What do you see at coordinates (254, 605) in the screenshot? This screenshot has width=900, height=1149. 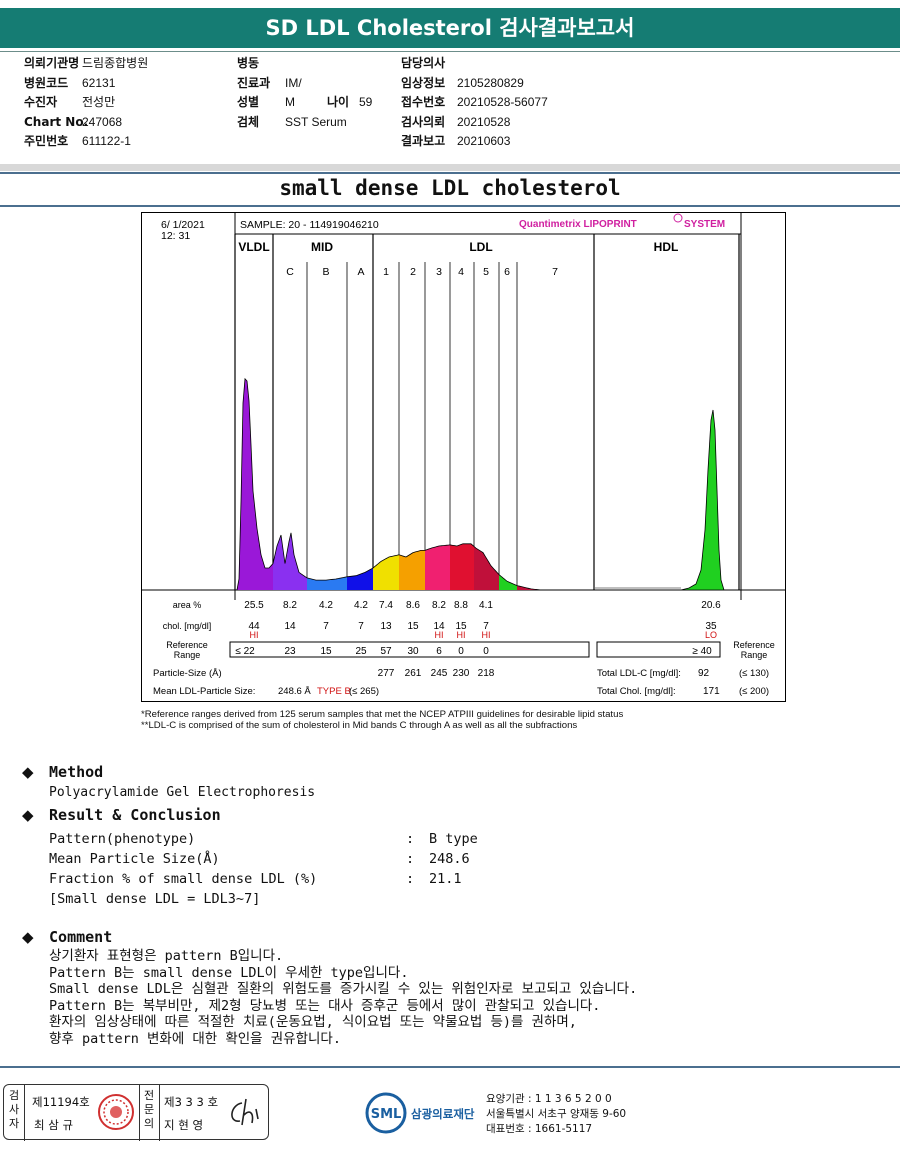 I see `area-percent-value: 25.5` at bounding box center [254, 605].